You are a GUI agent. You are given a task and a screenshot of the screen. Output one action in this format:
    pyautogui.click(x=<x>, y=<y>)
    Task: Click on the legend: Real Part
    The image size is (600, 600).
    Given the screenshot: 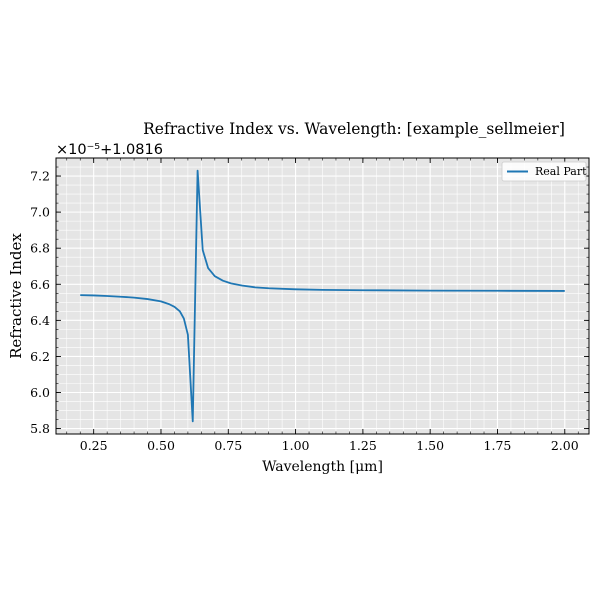 What is the action you would take?
    pyautogui.click(x=544, y=171)
    